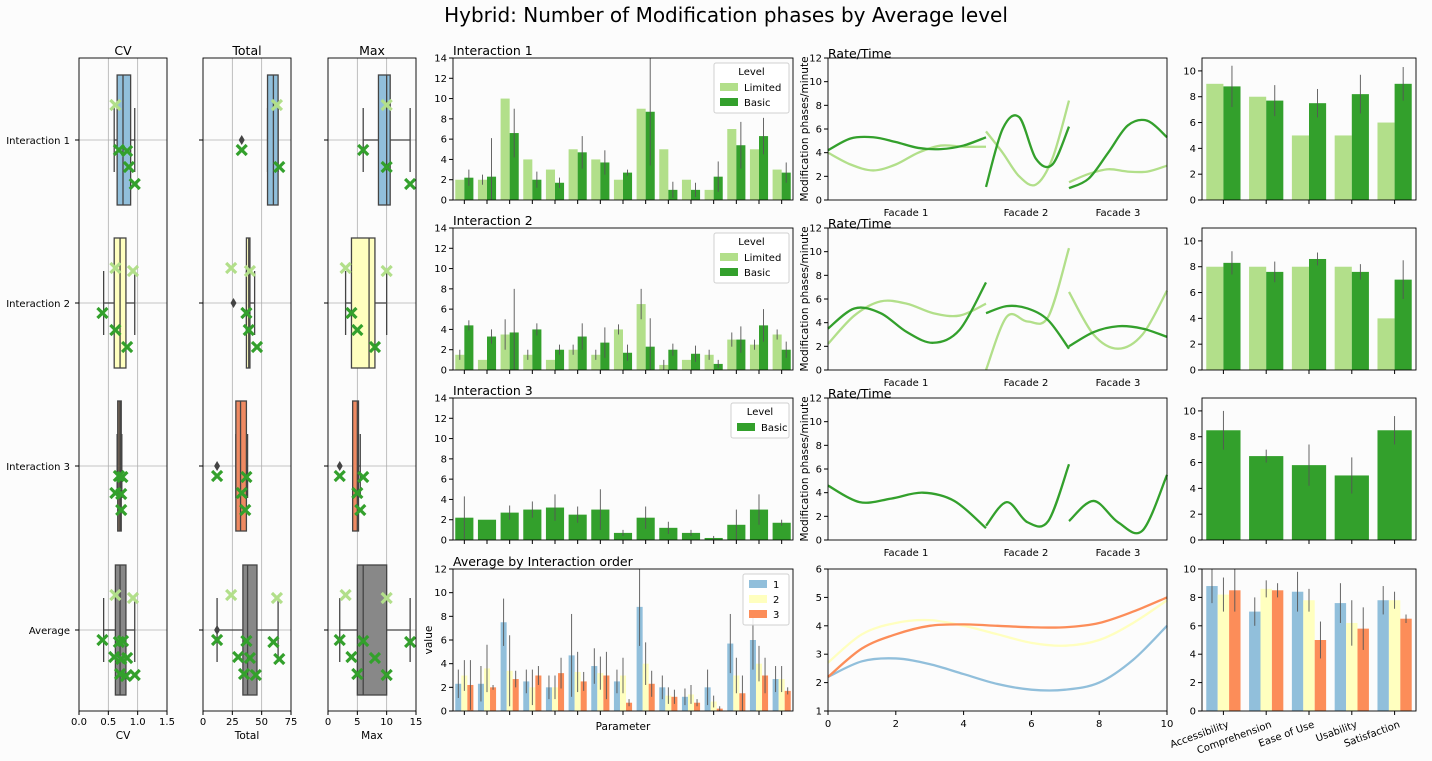  I want to click on curve-x-tick-label: 2, so click(896, 724).